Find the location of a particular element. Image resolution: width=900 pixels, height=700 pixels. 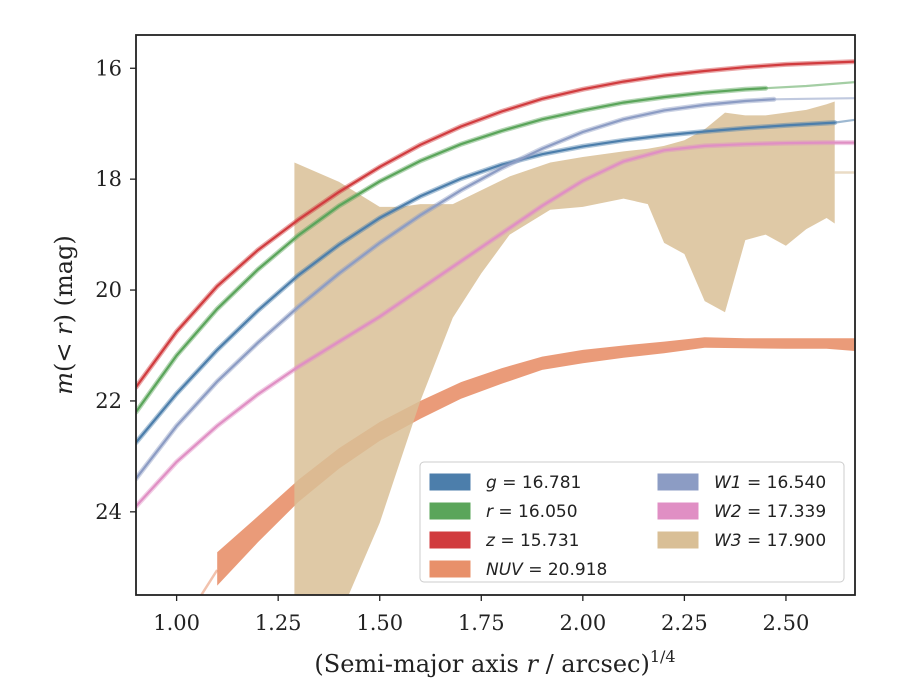

legend-frame is located at coordinates (632, 522).